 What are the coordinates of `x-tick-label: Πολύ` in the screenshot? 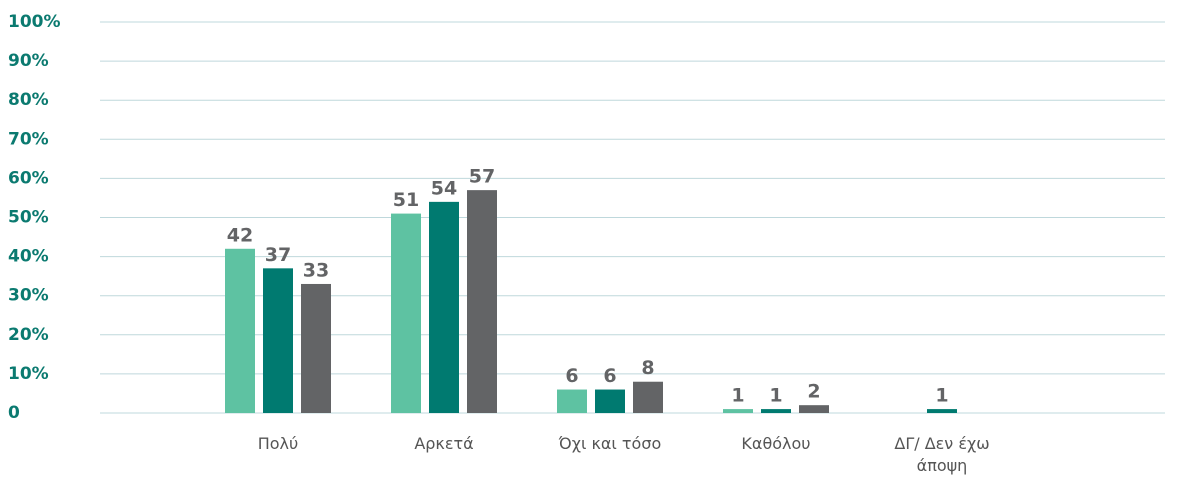 It's located at (278, 443).